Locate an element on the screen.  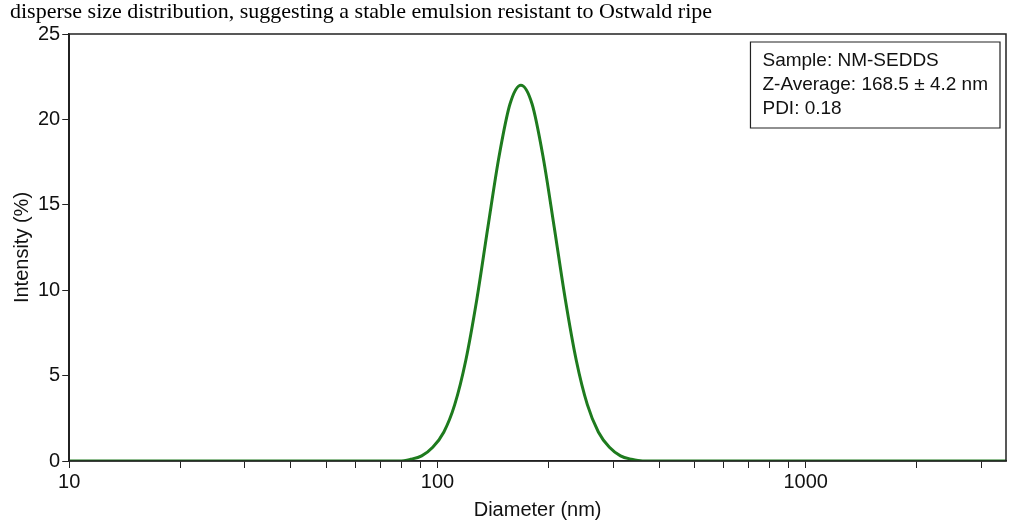
x-tick-label: 1000 is located at coordinates (805, 480).